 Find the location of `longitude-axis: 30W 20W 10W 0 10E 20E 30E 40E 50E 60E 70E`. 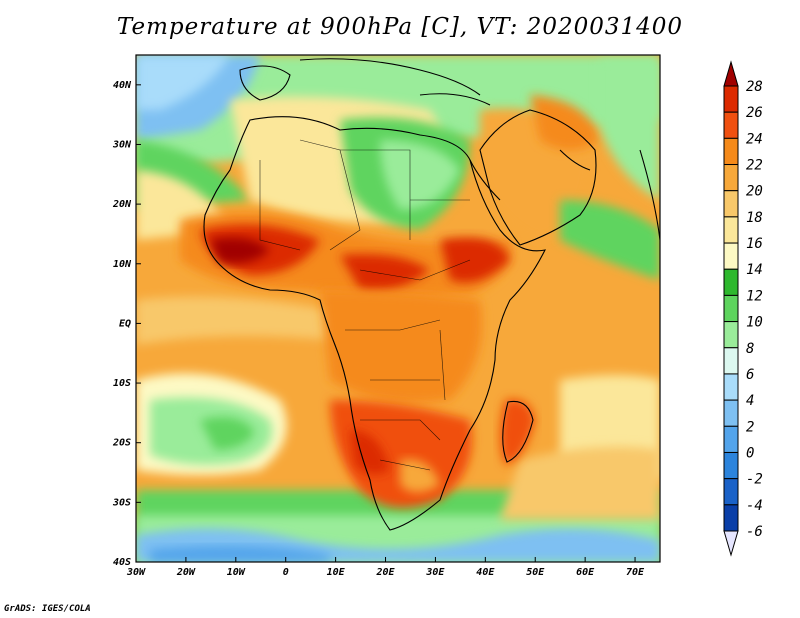

longitude-axis: 30W 20W 10W 0 10E 20E 30E 40E 50E 60E 70E is located at coordinates (385, 567).